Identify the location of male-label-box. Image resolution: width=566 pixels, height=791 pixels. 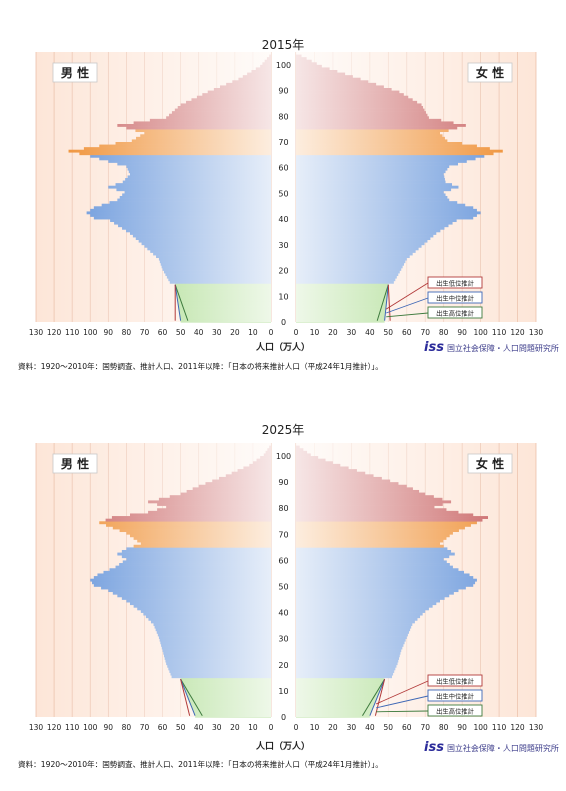
(75, 463).